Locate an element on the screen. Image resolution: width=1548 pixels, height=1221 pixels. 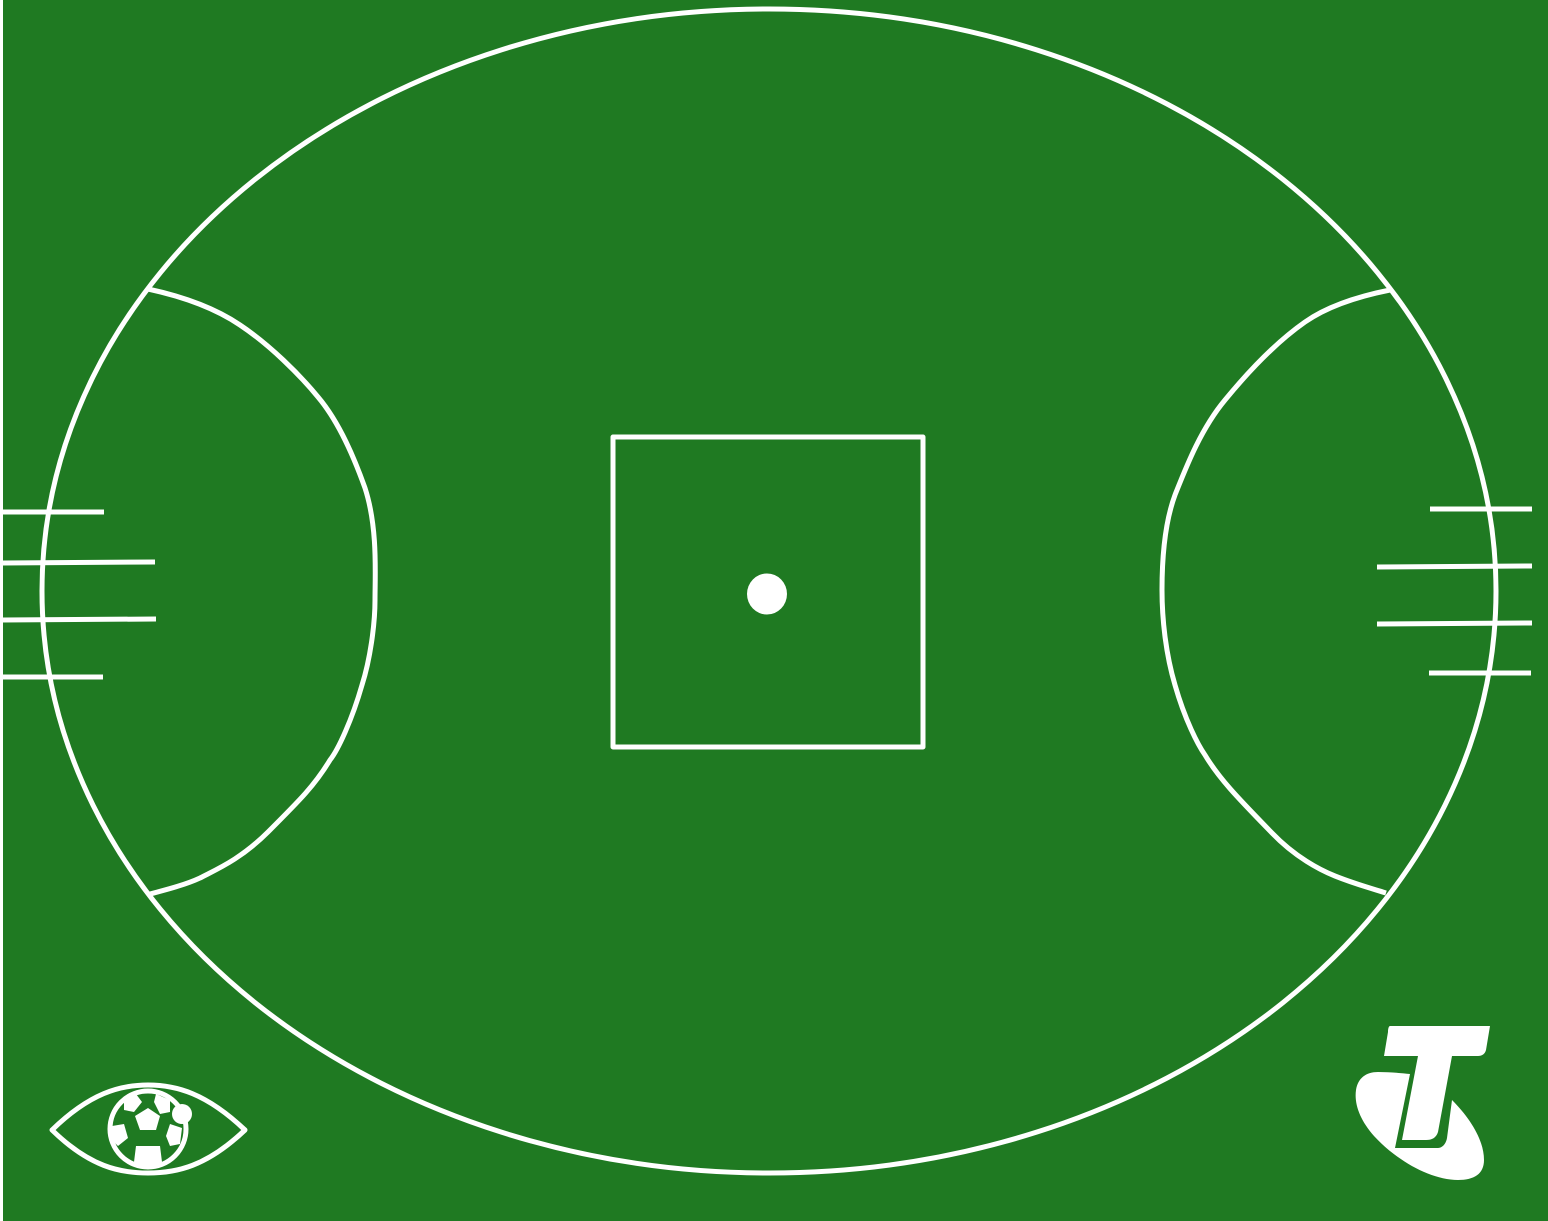
eye-football-icon is located at coordinates (148, 1129).